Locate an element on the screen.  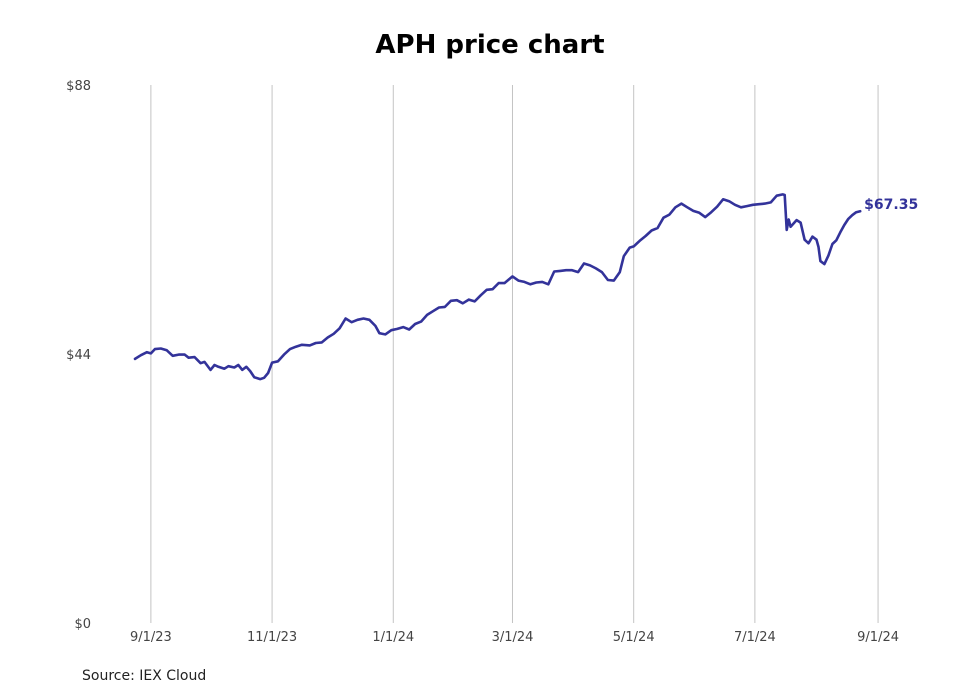
x-tick-label: 7/1/24 is located at coordinates (755, 637).